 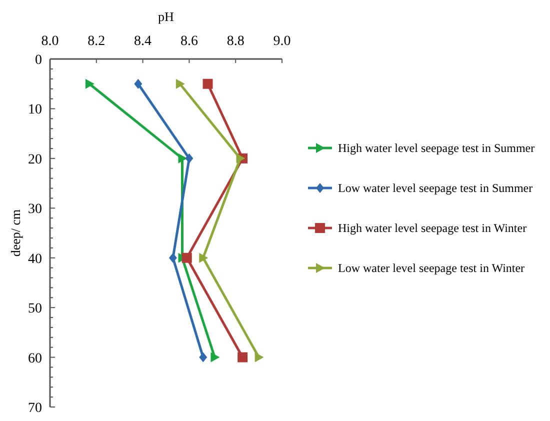 I want to click on x-tick-label: 9.0, so click(x=282, y=41).